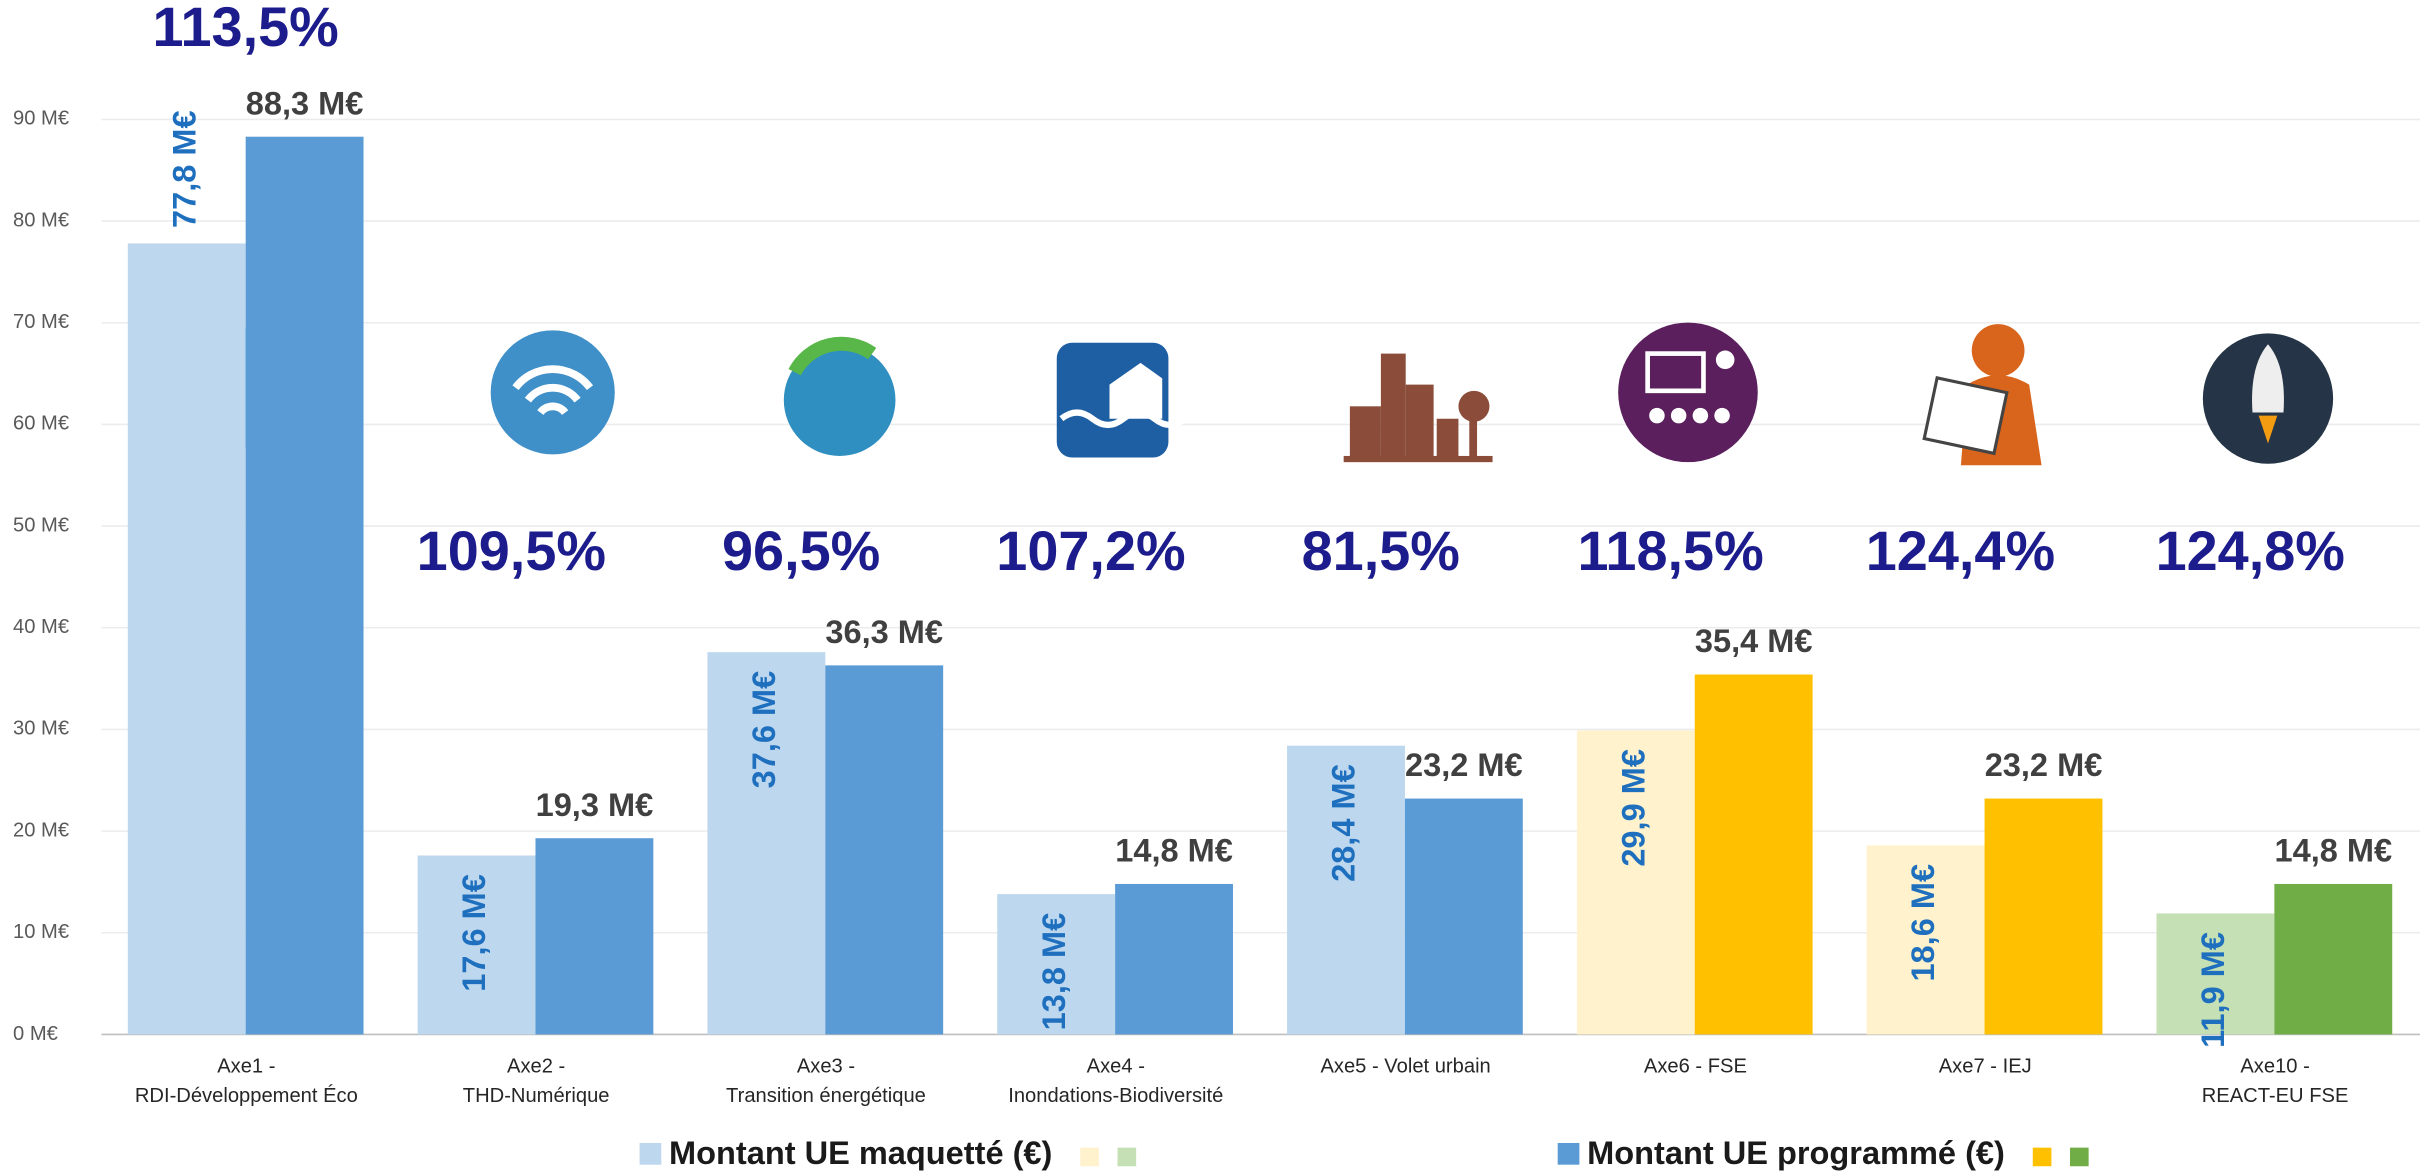 The height and width of the screenshot is (1174, 2433). What do you see at coordinates (801, 550) in the screenshot?
I see `ratio-label: 96,5%` at bounding box center [801, 550].